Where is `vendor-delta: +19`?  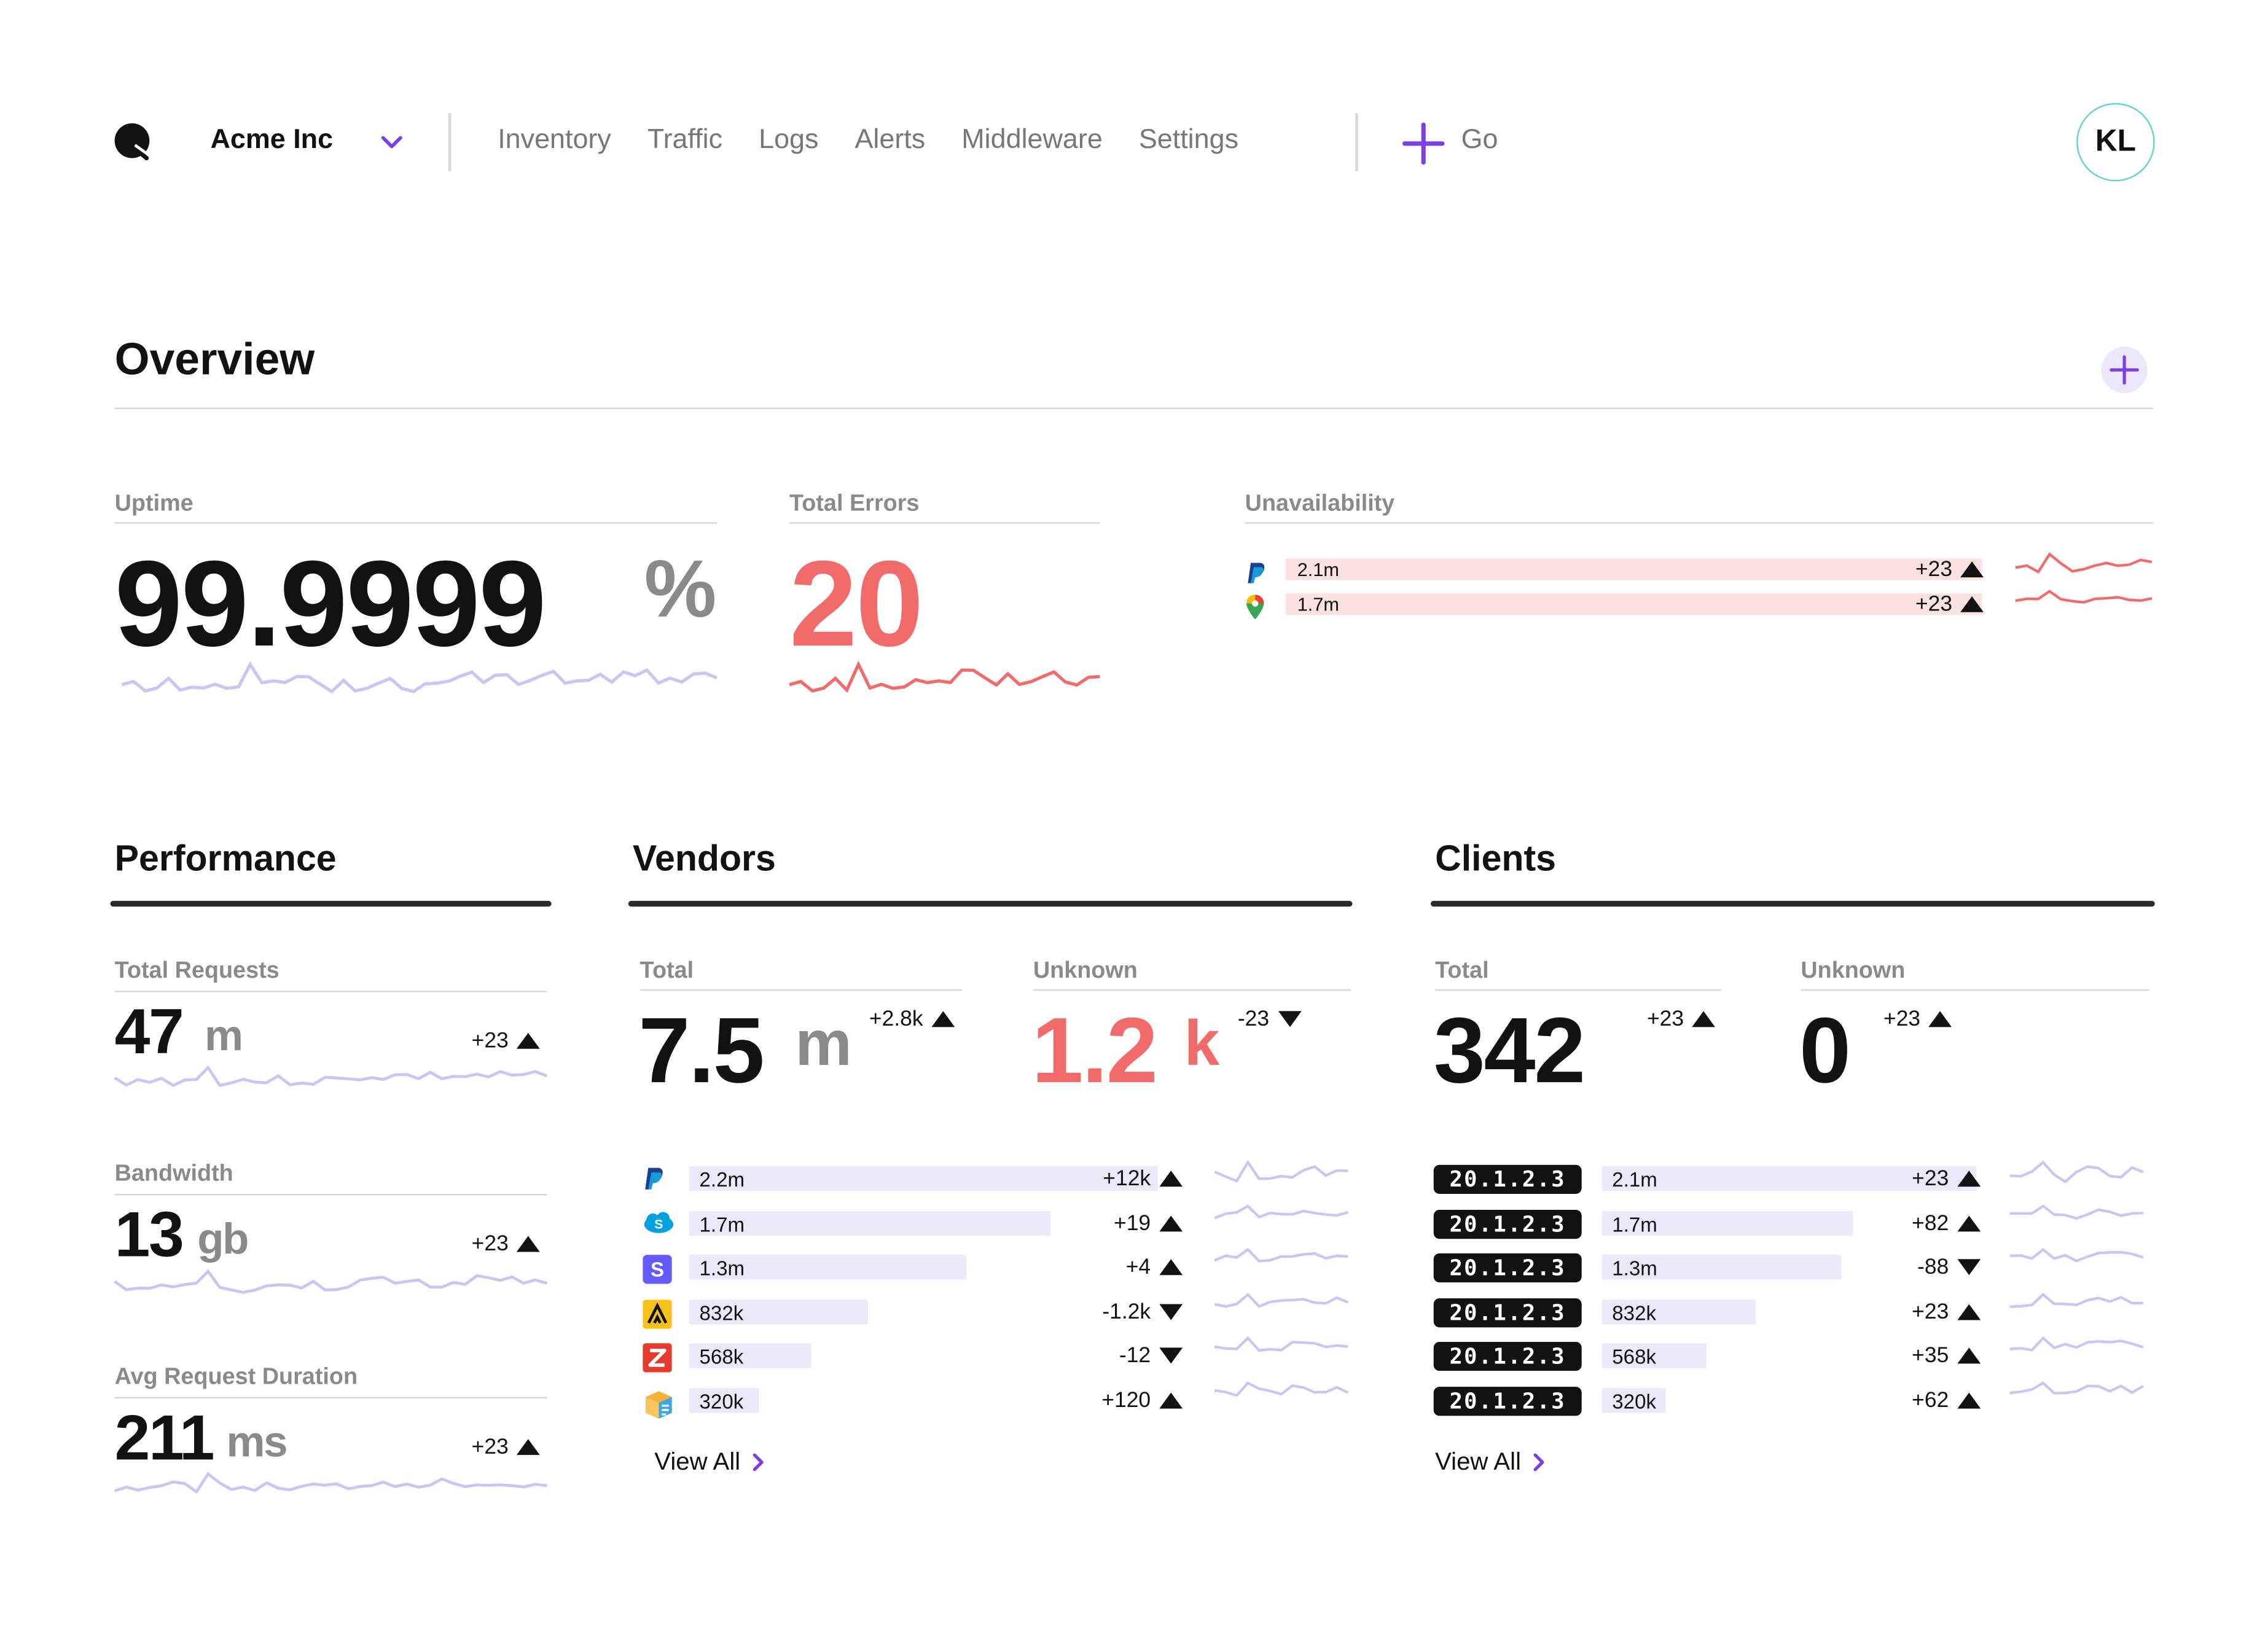
vendor-delta: +19 is located at coordinates (1148, 1223).